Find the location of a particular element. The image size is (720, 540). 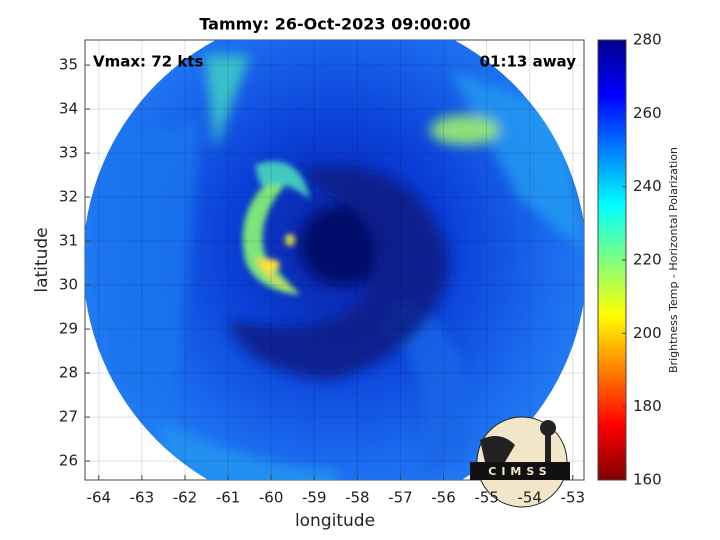

y-tick-label: 27 is located at coordinates (68, 417).